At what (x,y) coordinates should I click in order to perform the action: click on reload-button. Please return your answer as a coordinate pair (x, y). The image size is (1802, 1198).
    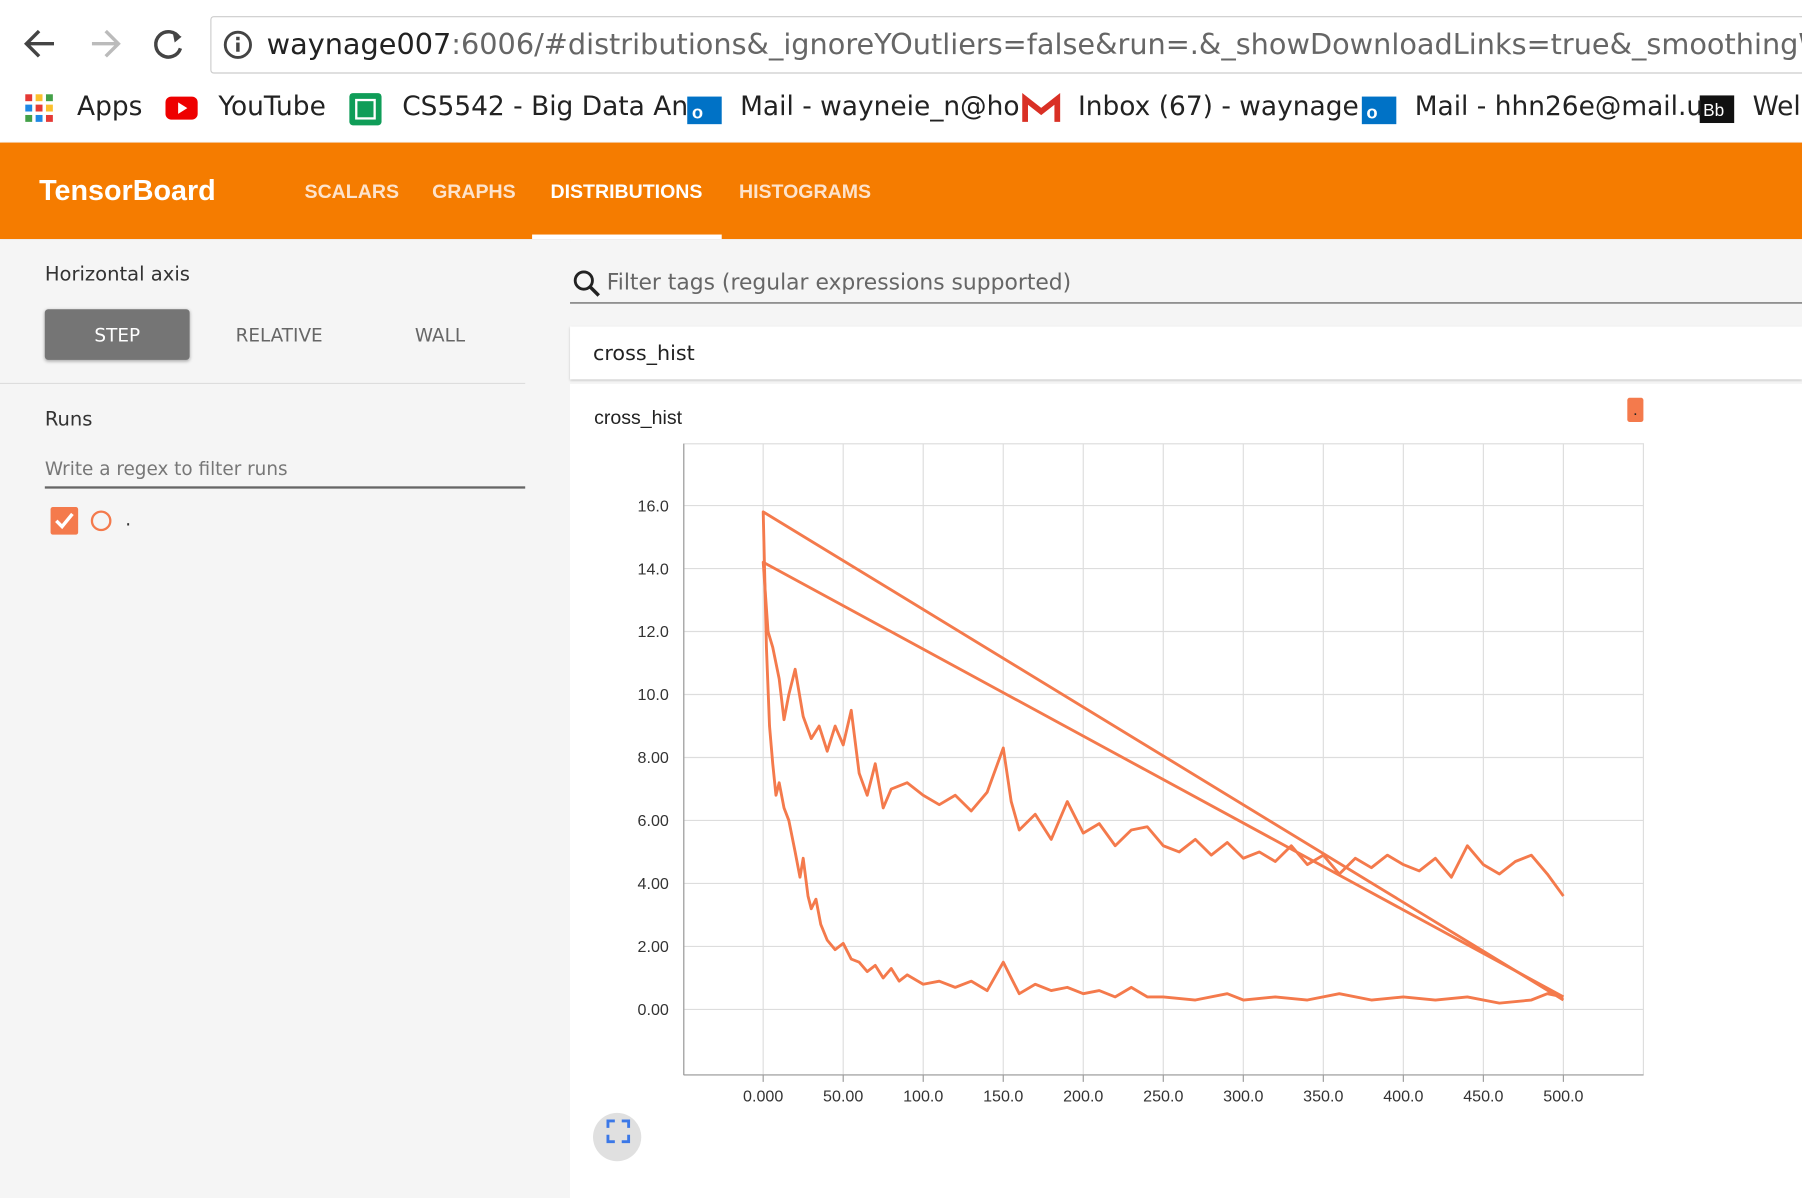
    Looking at the image, I should click on (168, 44).